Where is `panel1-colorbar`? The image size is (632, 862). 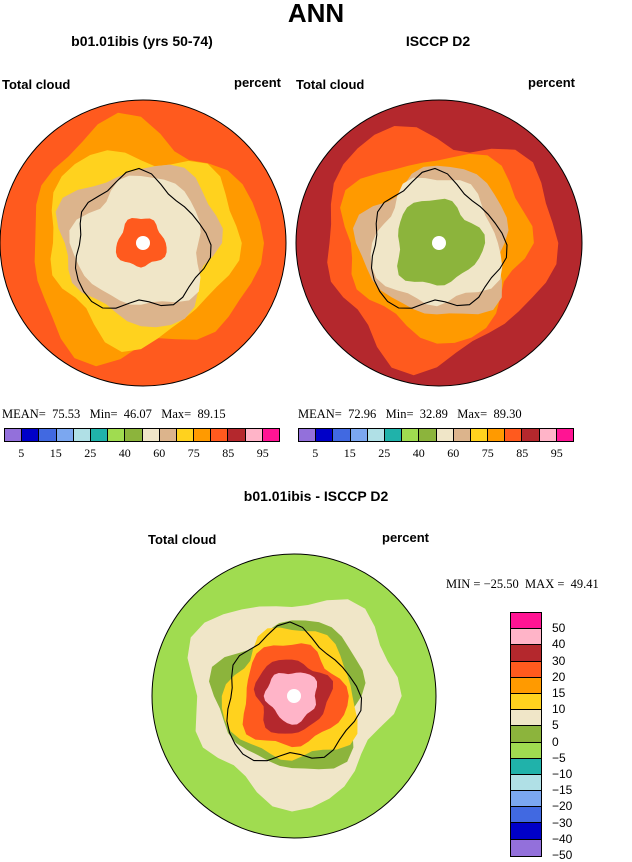
panel1-colorbar is located at coordinates (142, 435).